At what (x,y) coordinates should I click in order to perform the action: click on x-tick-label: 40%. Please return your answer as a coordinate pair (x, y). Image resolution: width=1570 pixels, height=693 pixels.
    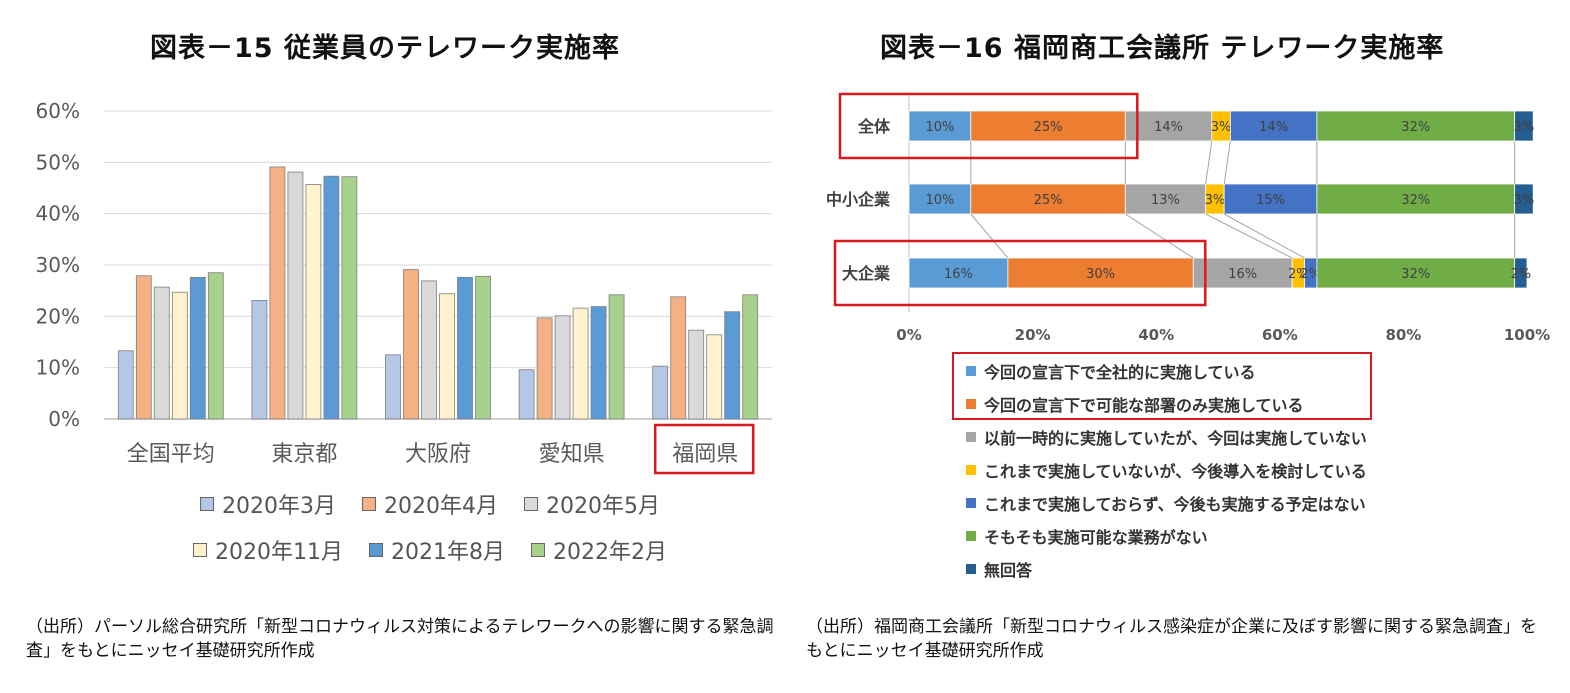
    Looking at the image, I should click on (1156, 335).